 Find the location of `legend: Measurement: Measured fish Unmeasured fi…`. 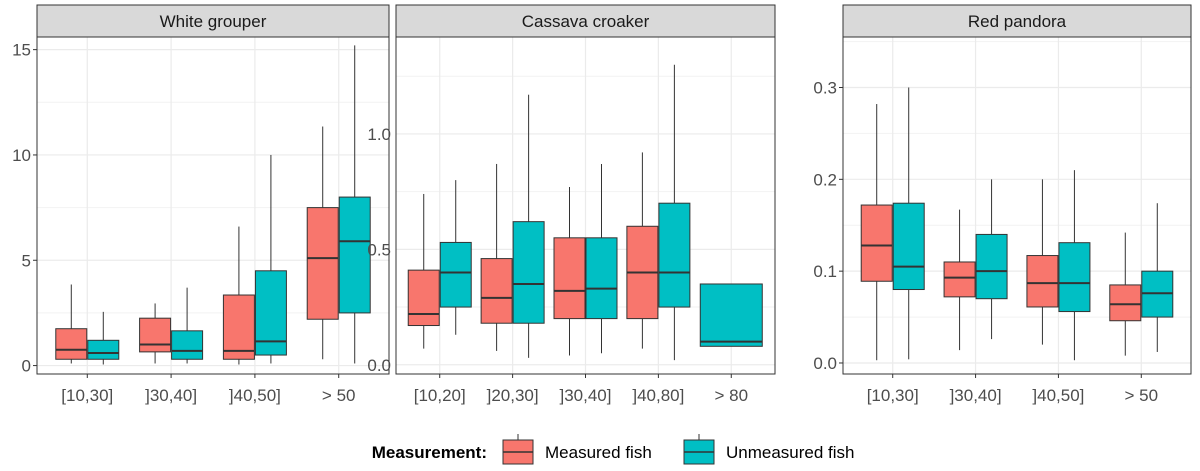

legend: Measurement: Measured fish Unmeasured fi… is located at coordinates (613, 449).